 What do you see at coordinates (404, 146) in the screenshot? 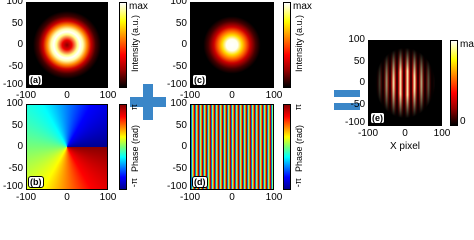
I see `x-axis-label: X pixel` at bounding box center [404, 146].